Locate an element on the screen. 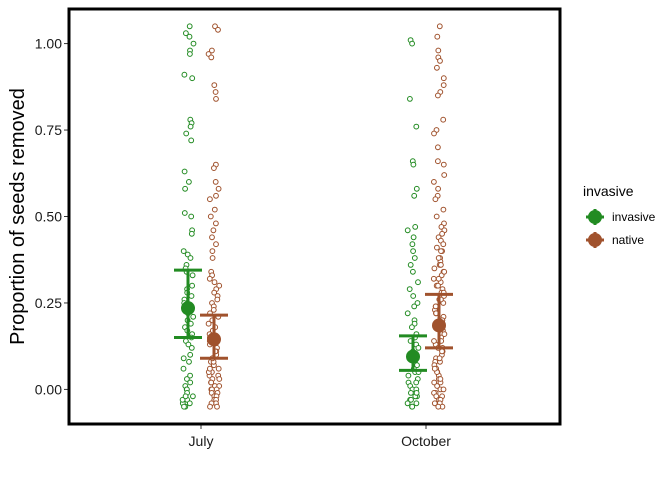 This screenshot has height=480, width=672. x-tick-label: July is located at coordinates (201, 441).